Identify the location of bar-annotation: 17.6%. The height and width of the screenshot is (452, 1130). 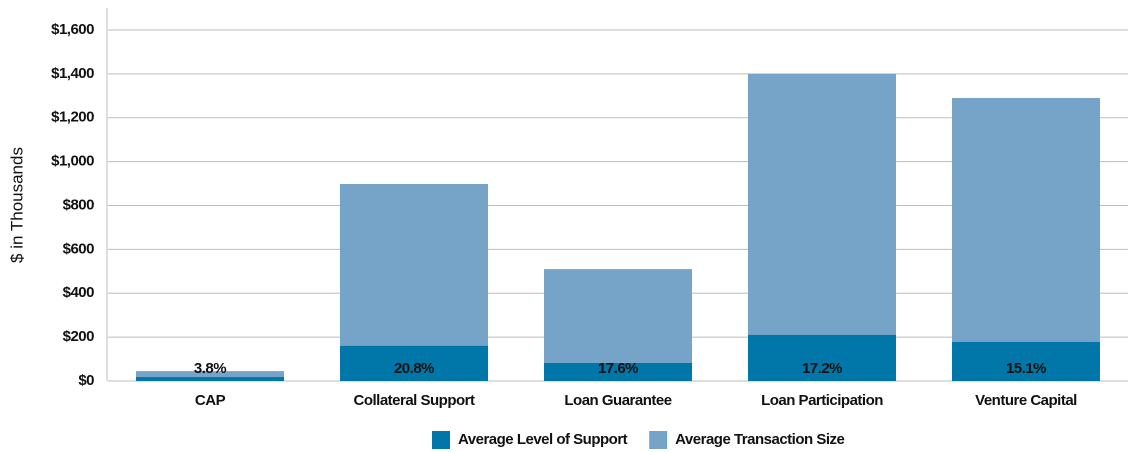
(618, 368).